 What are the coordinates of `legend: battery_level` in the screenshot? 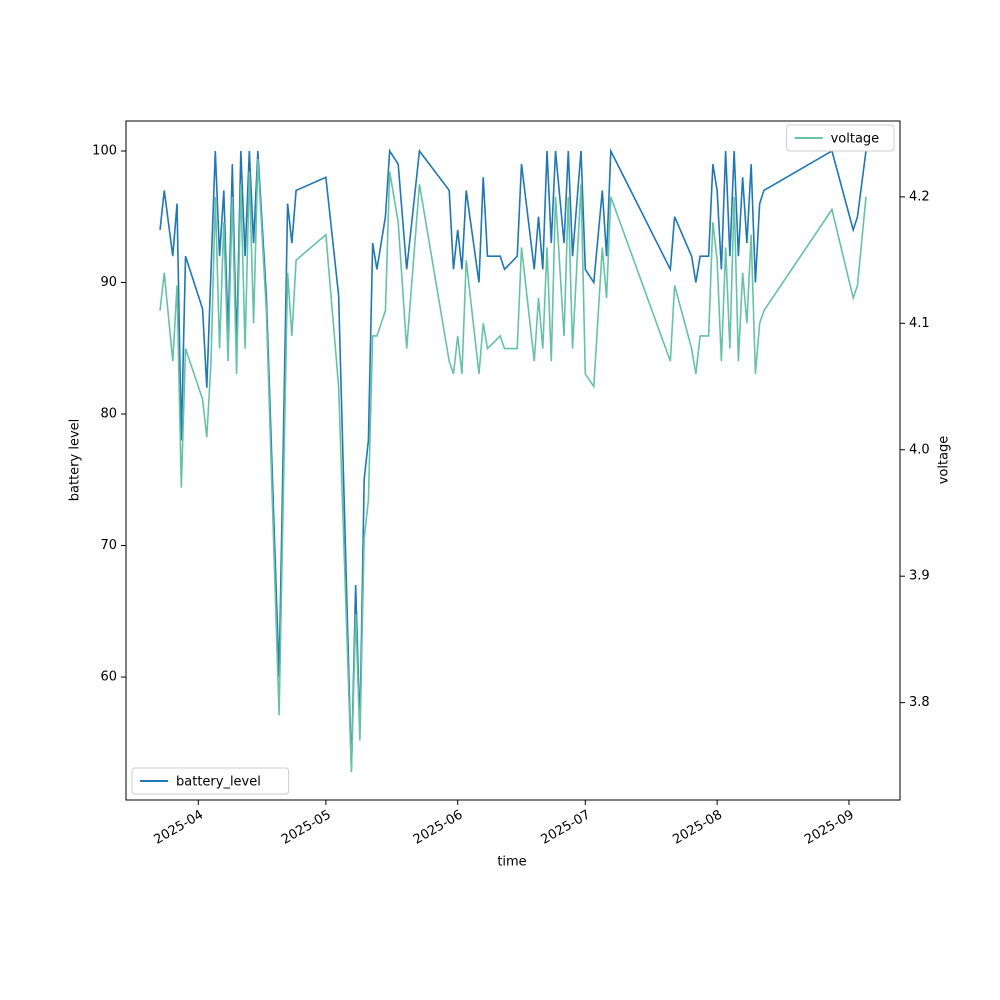 It's located at (210, 781).